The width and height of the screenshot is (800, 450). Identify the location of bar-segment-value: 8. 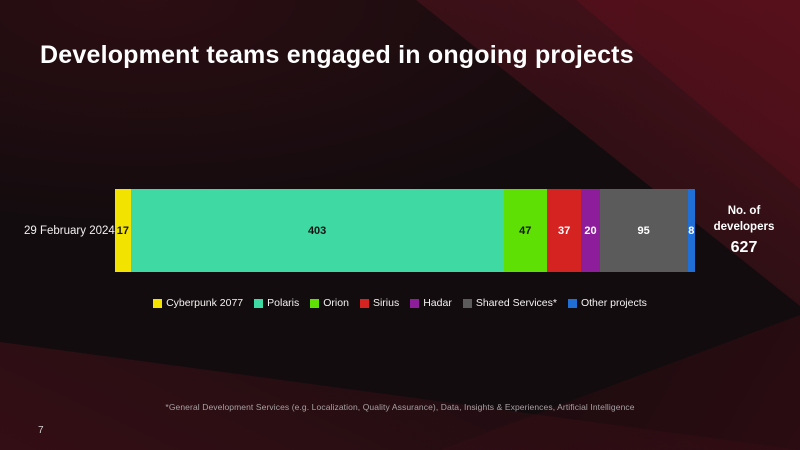
(691, 230).